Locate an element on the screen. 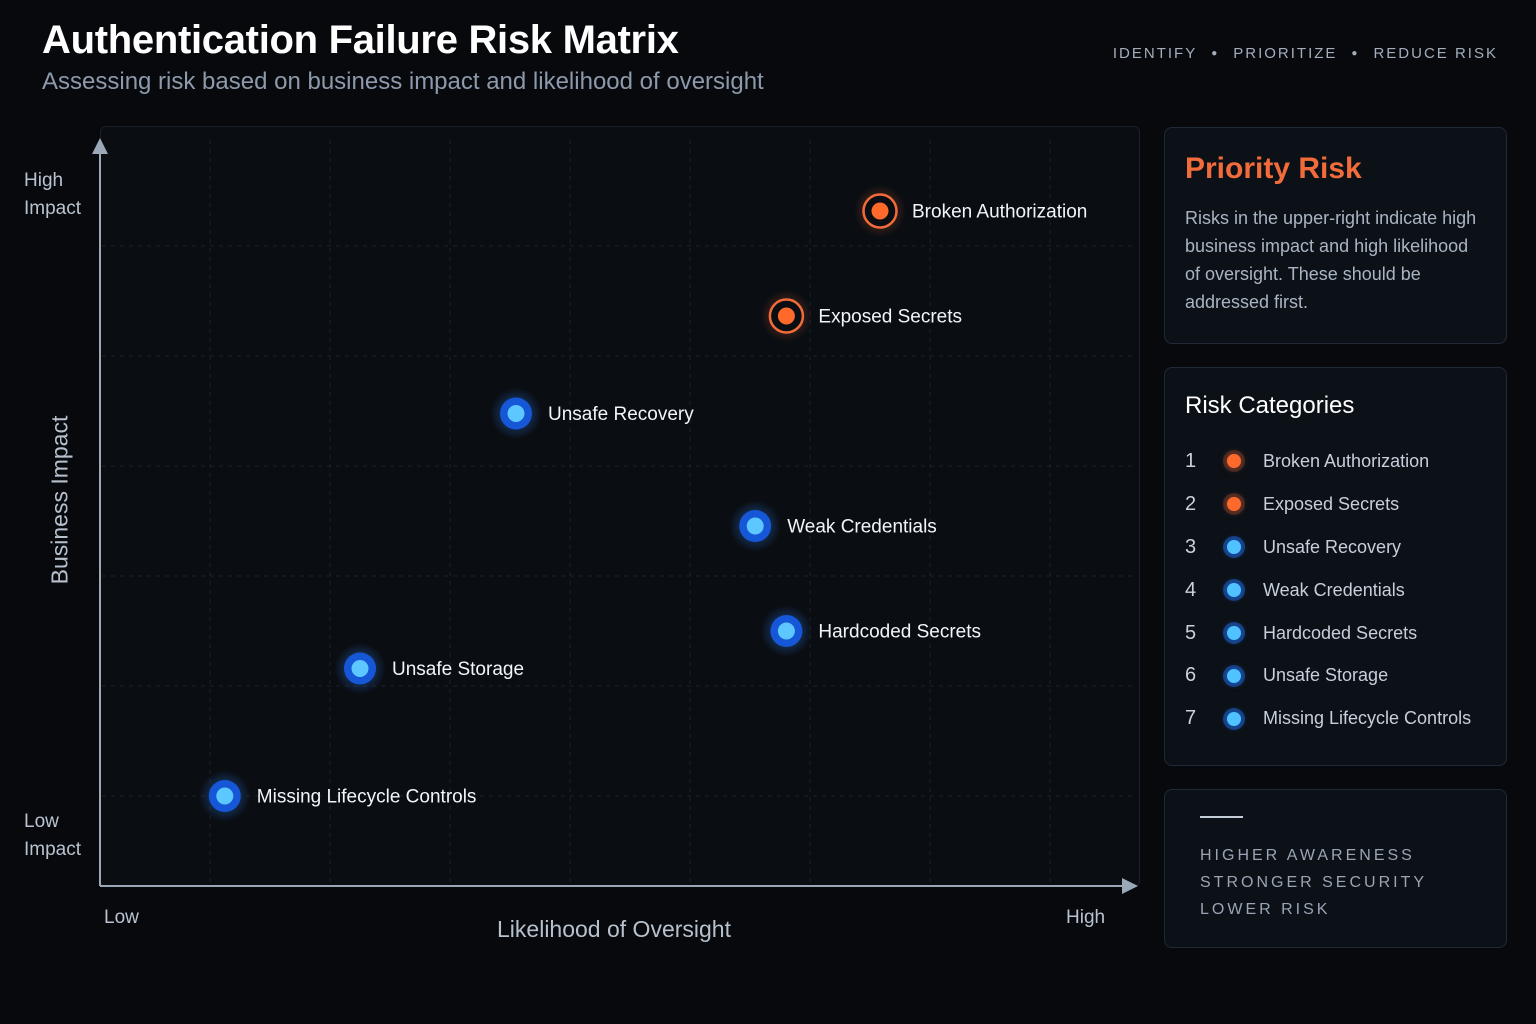 The width and height of the screenshot is (1536, 1024). list-item: 5 Hardcoded Secrets is located at coordinates (1335, 633).